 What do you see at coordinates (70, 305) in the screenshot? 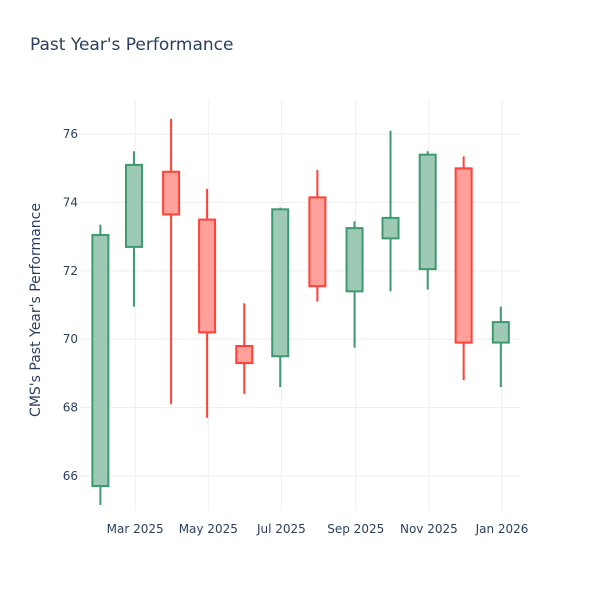
I see `y-axis-ticks: 66 68 70 72 74 76` at bounding box center [70, 305].